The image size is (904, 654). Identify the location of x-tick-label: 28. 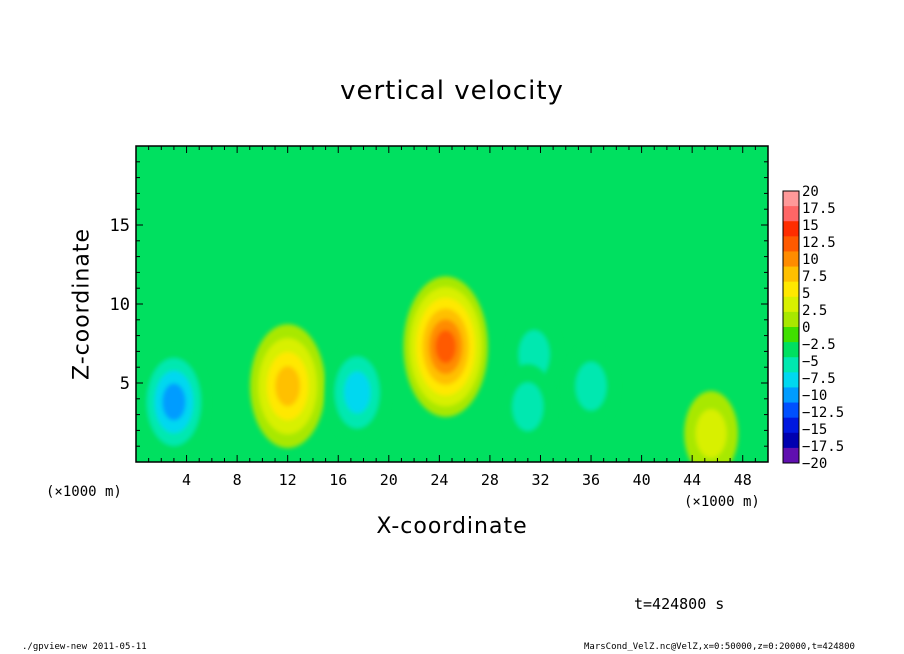
(490, 480).